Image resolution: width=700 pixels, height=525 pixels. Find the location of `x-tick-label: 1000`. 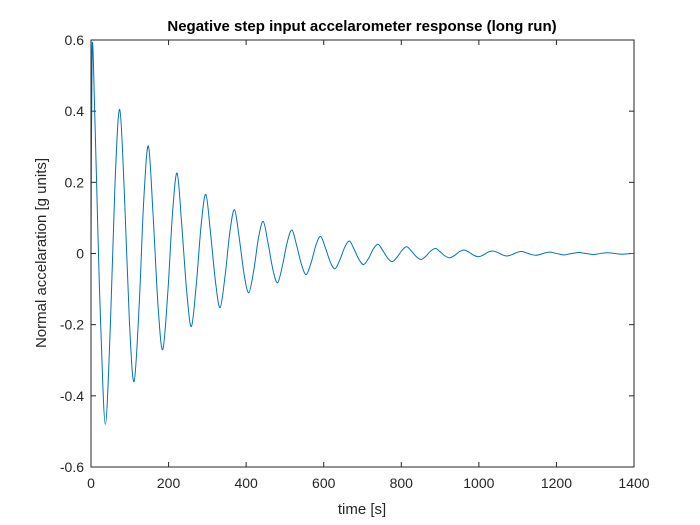

x-tick-label: 1000 is located at coordinates (478, 483).